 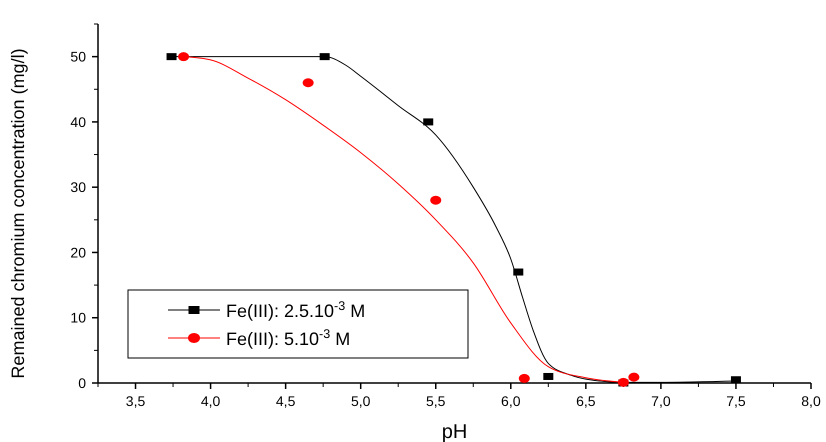 What do you see at coordinates (78, 56) in the screenshot?
I see `y-tick-label: 50` at bounding box center [78, 56].